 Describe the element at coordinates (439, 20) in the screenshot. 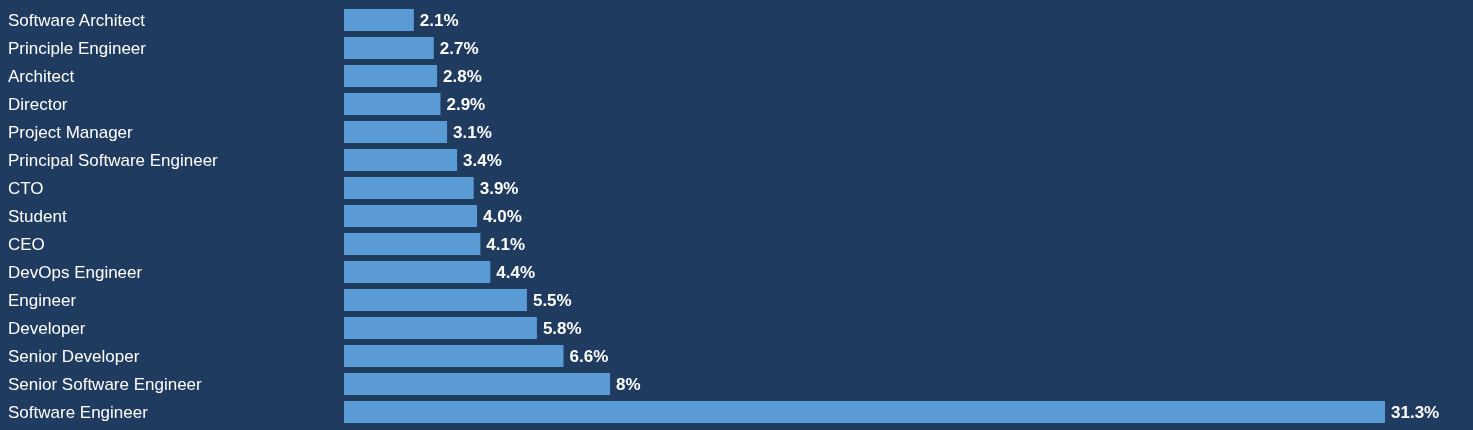

I see `data-label: 2.1%` at that location.